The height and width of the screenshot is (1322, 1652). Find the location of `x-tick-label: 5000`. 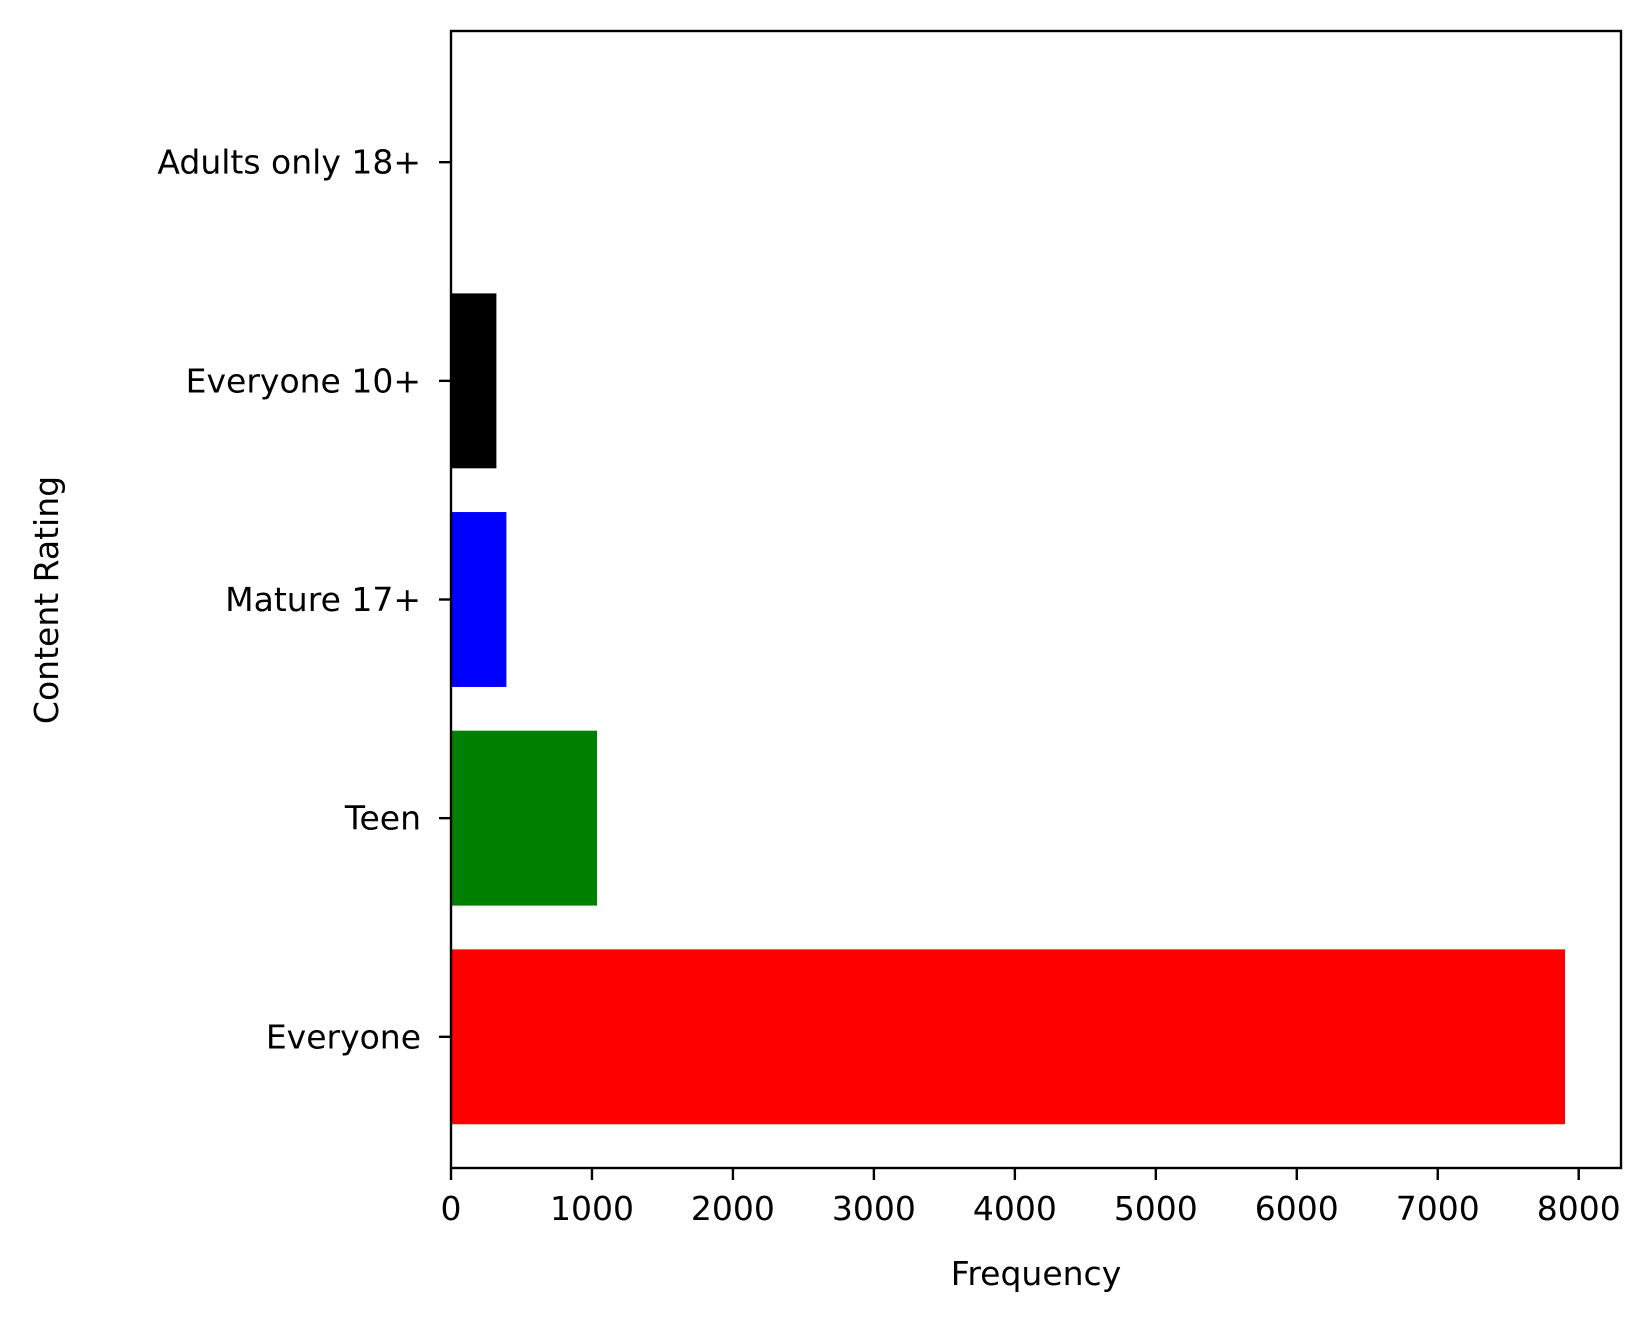

x-tick-label: 5000 is located at coordinates (1156, 1208).